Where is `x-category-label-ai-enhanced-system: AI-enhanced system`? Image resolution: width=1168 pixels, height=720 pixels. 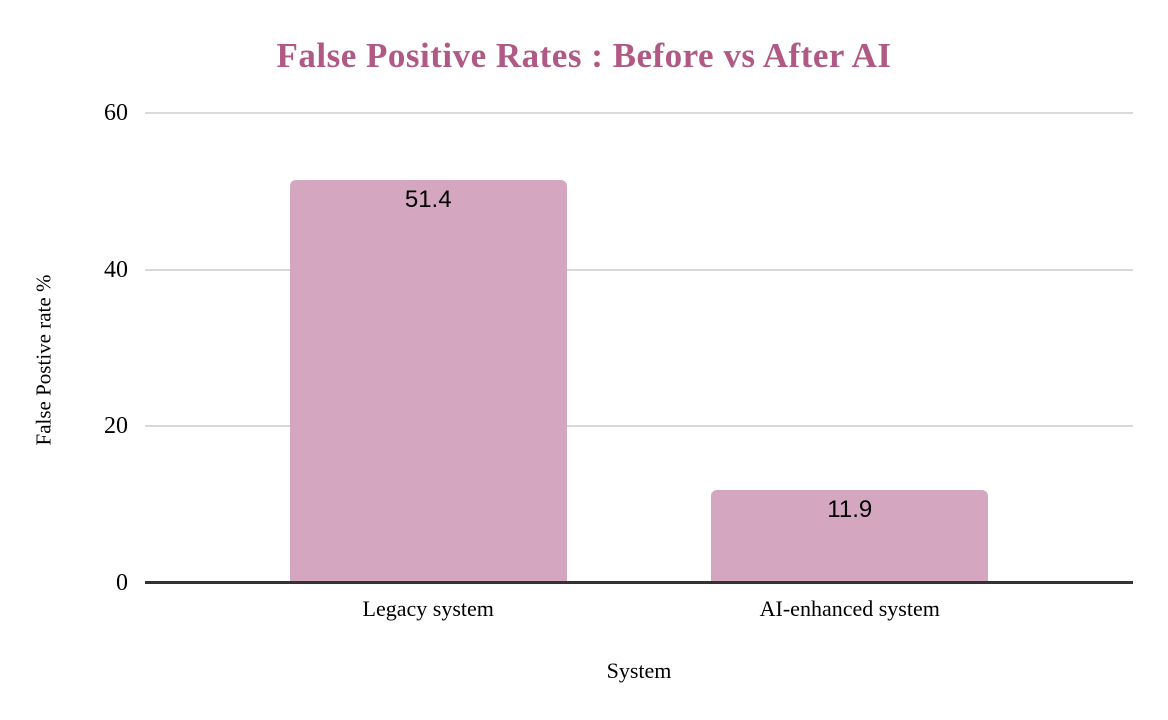
x-category-label-ai-enhanced-system: AI-enhanced system is located at coordinates (849, 608).